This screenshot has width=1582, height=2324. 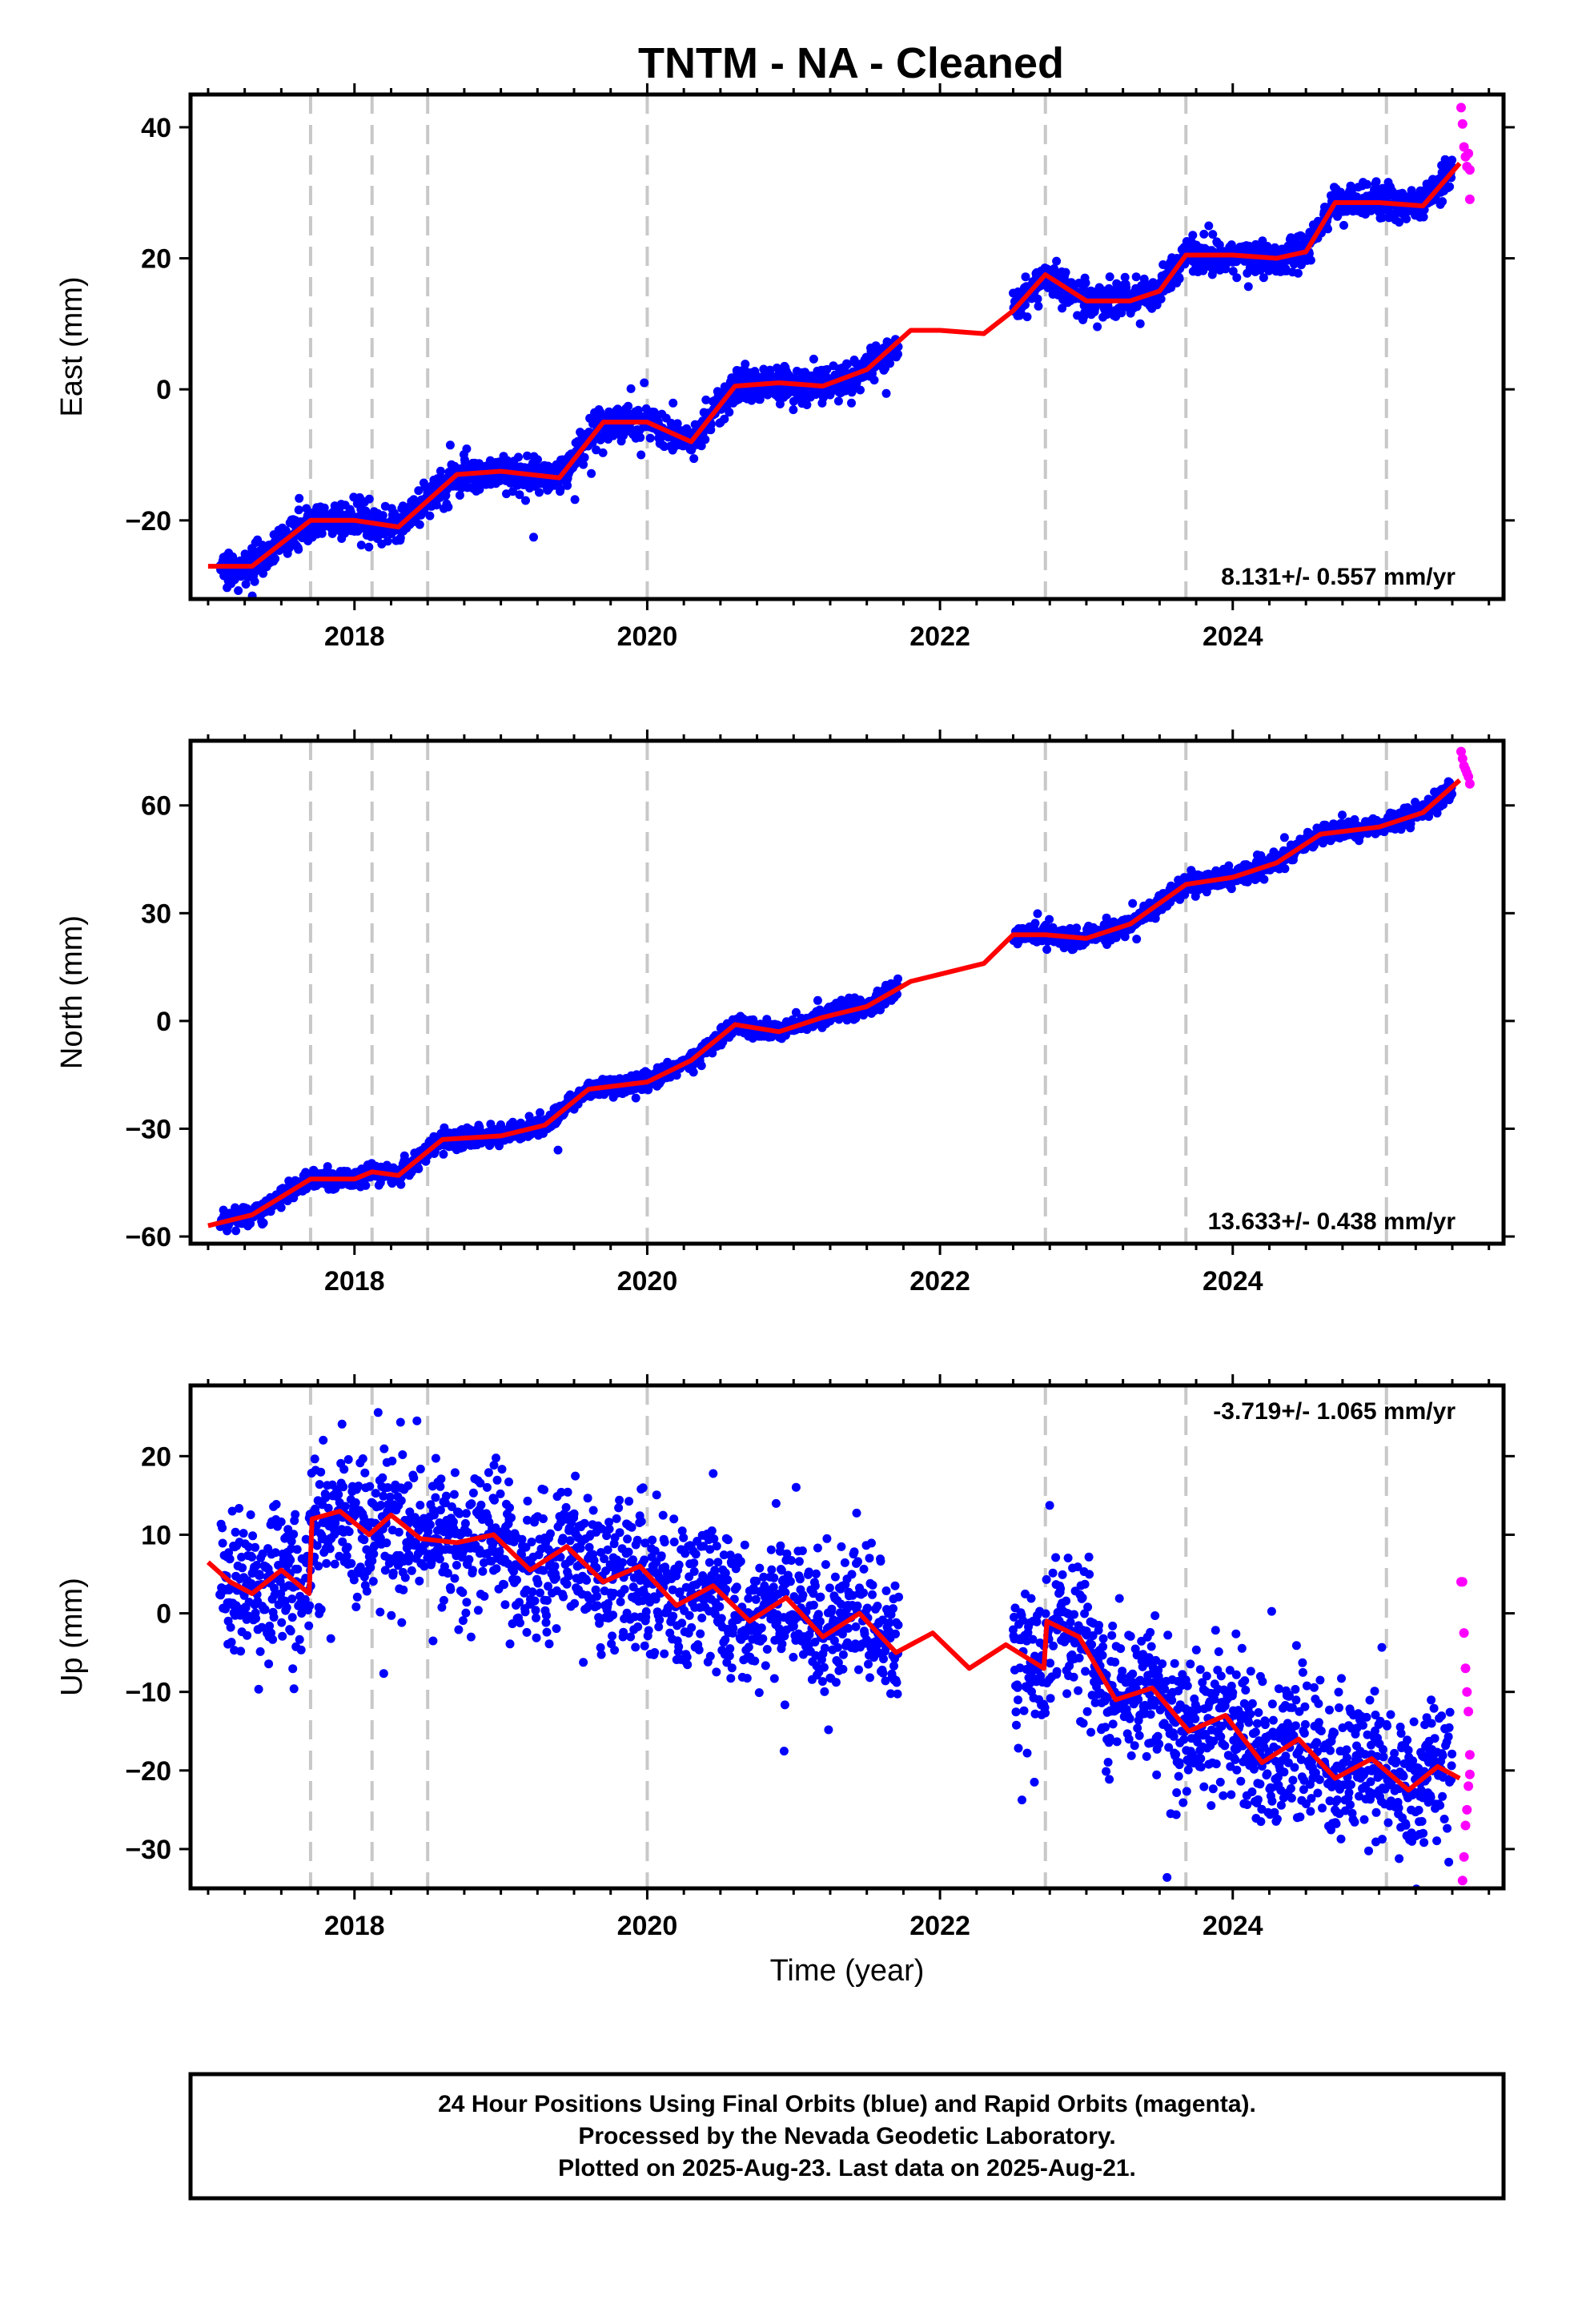 I want to click on y-tick-label: 40, so click(x=156, y=128).